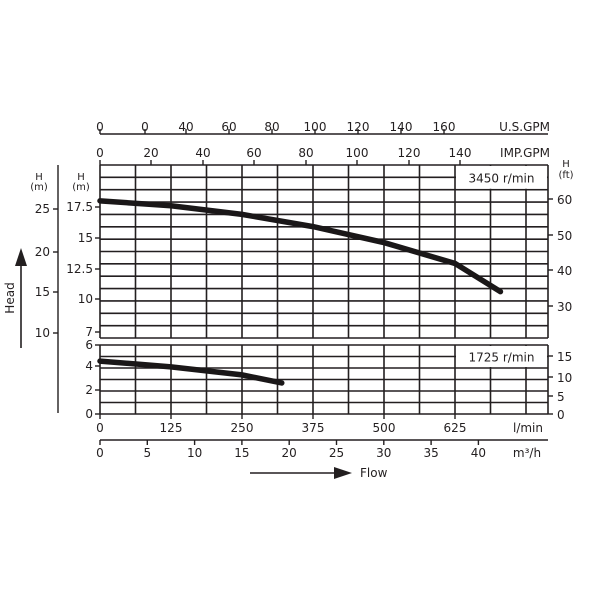 This screenshot has height=600, width=600. Describe the element at coordinates (253, 153) in the screenshot. I see `imp-gpm-tick: 60` at that location.